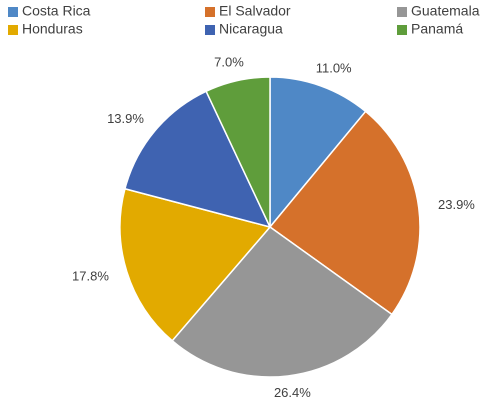  I want to click on legend-label: Panamá, so click(437, 29).